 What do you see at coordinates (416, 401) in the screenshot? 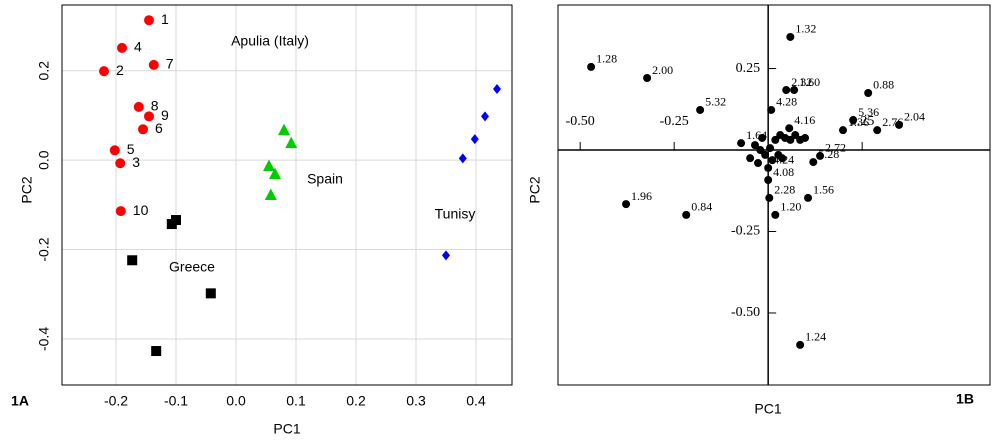
I see `x-tick-label: 0.3` at bounding box center [416, 401].